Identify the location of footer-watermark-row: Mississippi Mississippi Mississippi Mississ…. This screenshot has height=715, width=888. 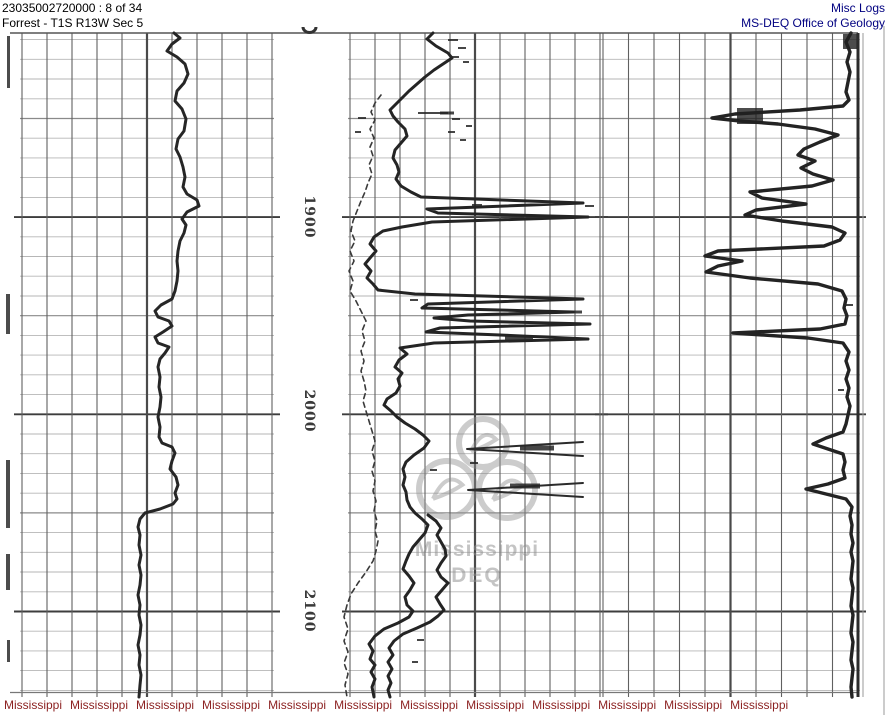
(445, 705).